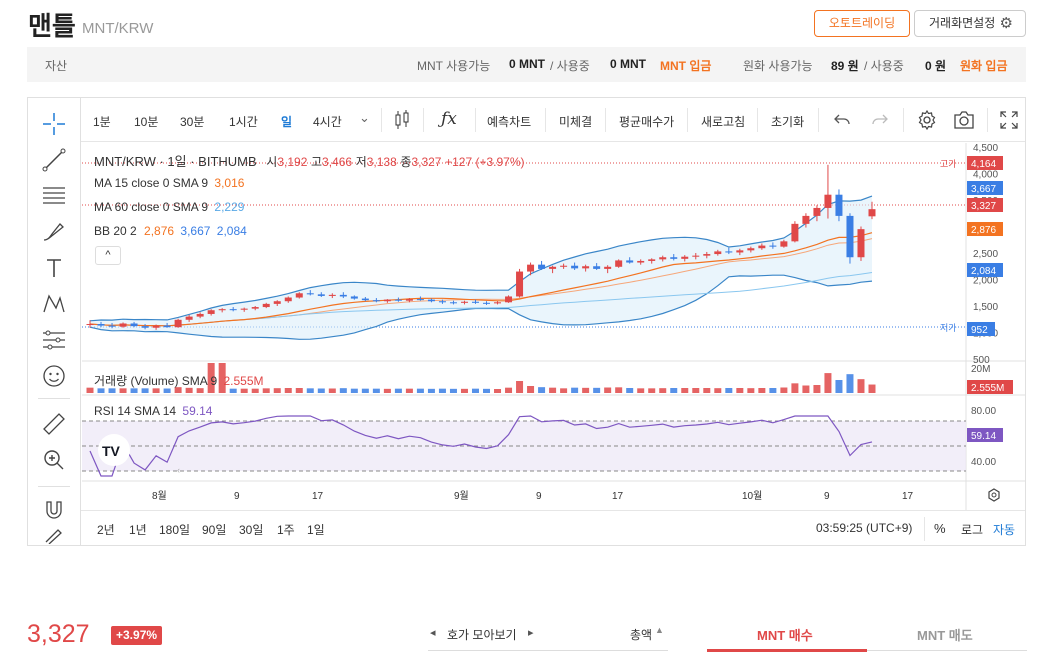 This screenshot has width=1046, height=654. What do you see at coordinates (972, 530) in the screenshot?
I see `log-scale-toggle: 로그` at bounding box center [972, 530].